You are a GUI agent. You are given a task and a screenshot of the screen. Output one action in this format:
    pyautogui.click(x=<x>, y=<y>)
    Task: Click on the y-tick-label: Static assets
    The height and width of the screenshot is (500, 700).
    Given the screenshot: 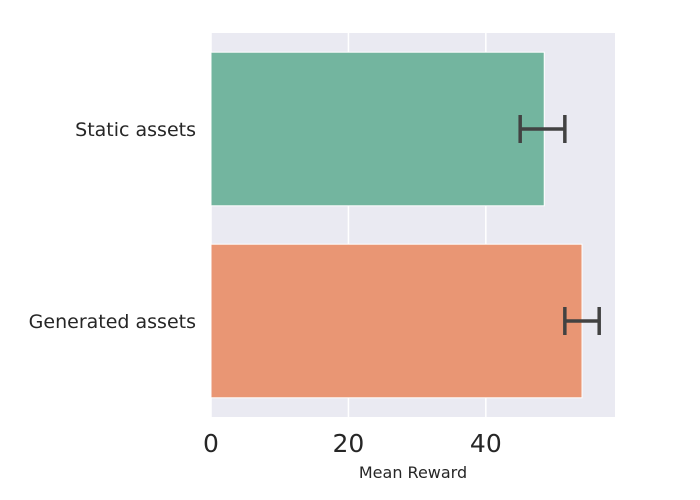 What is the action you would take?
    pyautogui.click(x=135, y=130)
    